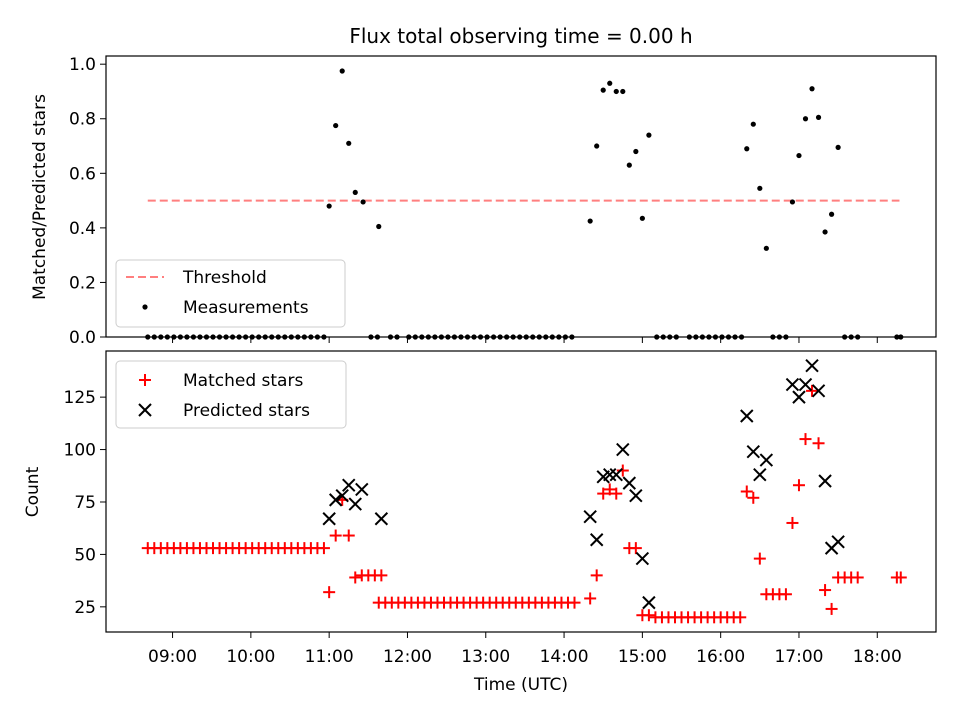 The width and height of the screenshot is (960, 720). What do you see at coordinates (224, 278) in the screenshot?
I see `legend-threshold: Threshold` at bounding box center [224, 278].